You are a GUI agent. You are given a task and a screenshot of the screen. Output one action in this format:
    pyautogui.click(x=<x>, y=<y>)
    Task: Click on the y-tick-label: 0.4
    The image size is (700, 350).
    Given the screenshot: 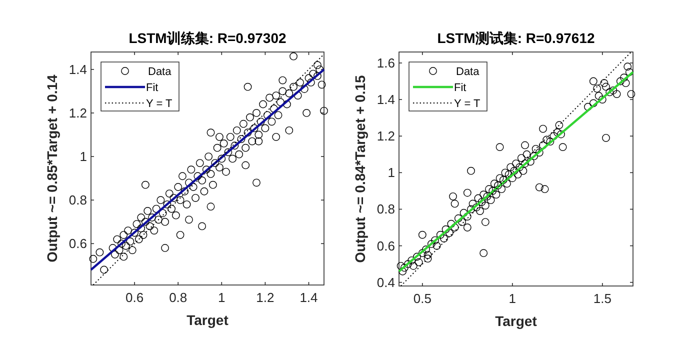 What is the action you would take?
    pyautogui.click(x=385, y=282)
    